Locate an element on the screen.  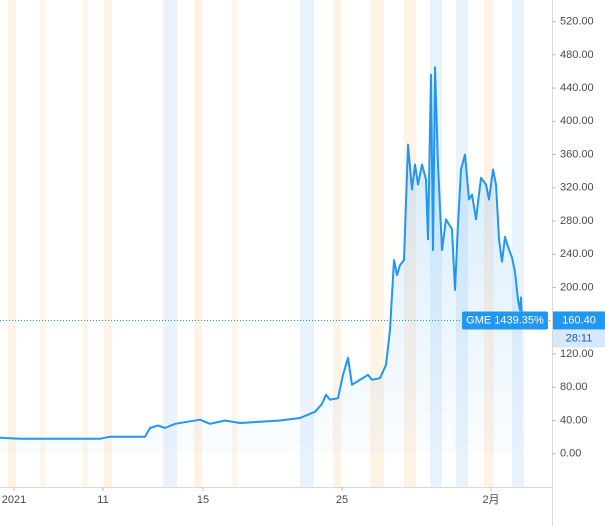
x-tick-label: 2月 is located at coordinates (490, 500).